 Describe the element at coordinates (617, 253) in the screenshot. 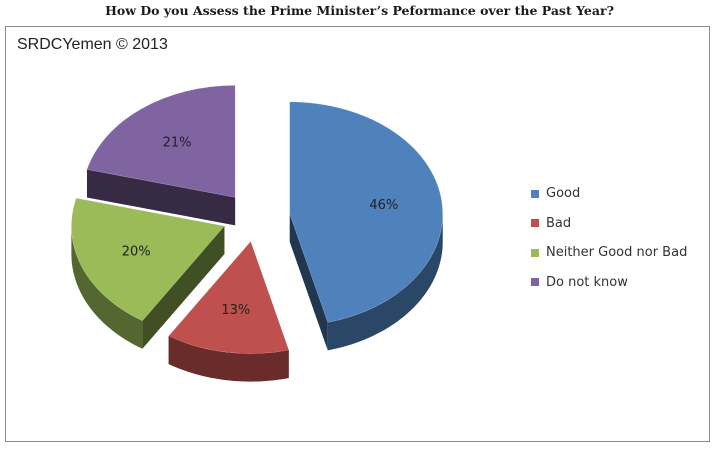

I see `legend-label: Neither Good nor Bad` at that location.